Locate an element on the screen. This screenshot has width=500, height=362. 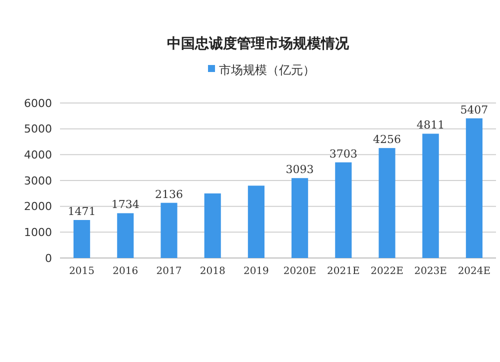
x-tick-label: 2016 is located at coordinates (125, 271).